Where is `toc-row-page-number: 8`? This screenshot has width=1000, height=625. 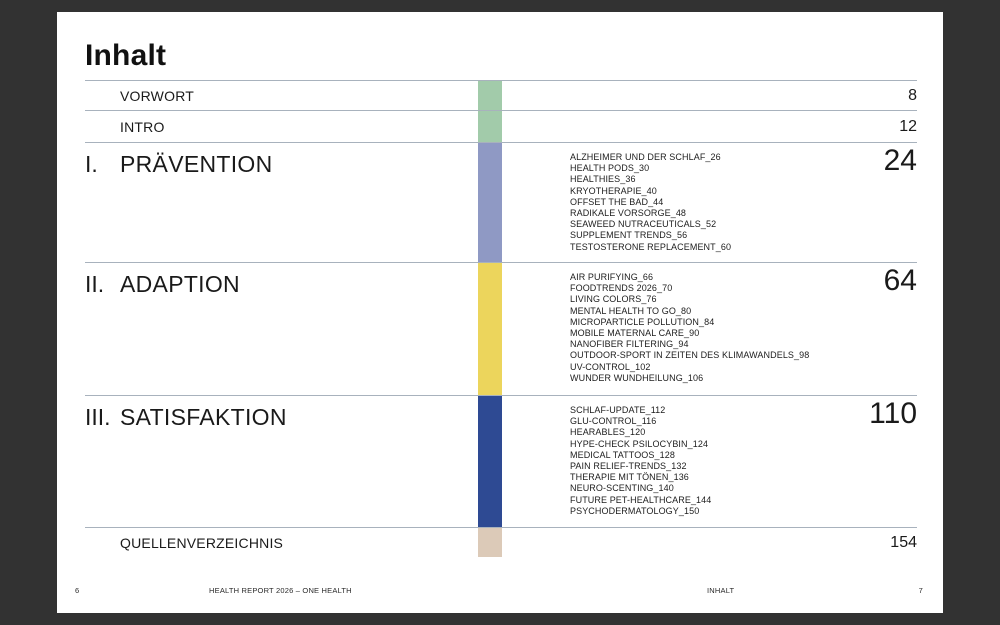 toc-row-page-number: 8 is located at coordinates (912, 95).